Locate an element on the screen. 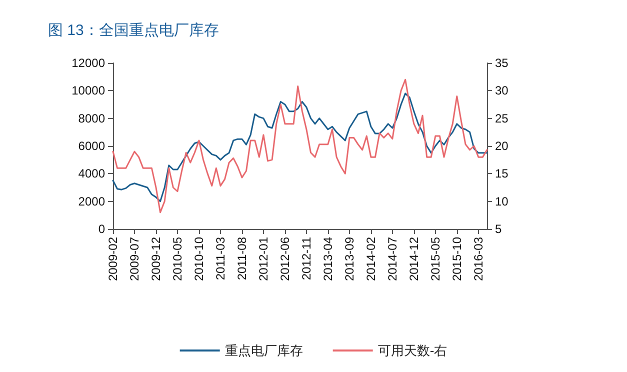 The image size is (627, 372). legend-label: 重点电厂库存 is located at coordinates (263, 350).